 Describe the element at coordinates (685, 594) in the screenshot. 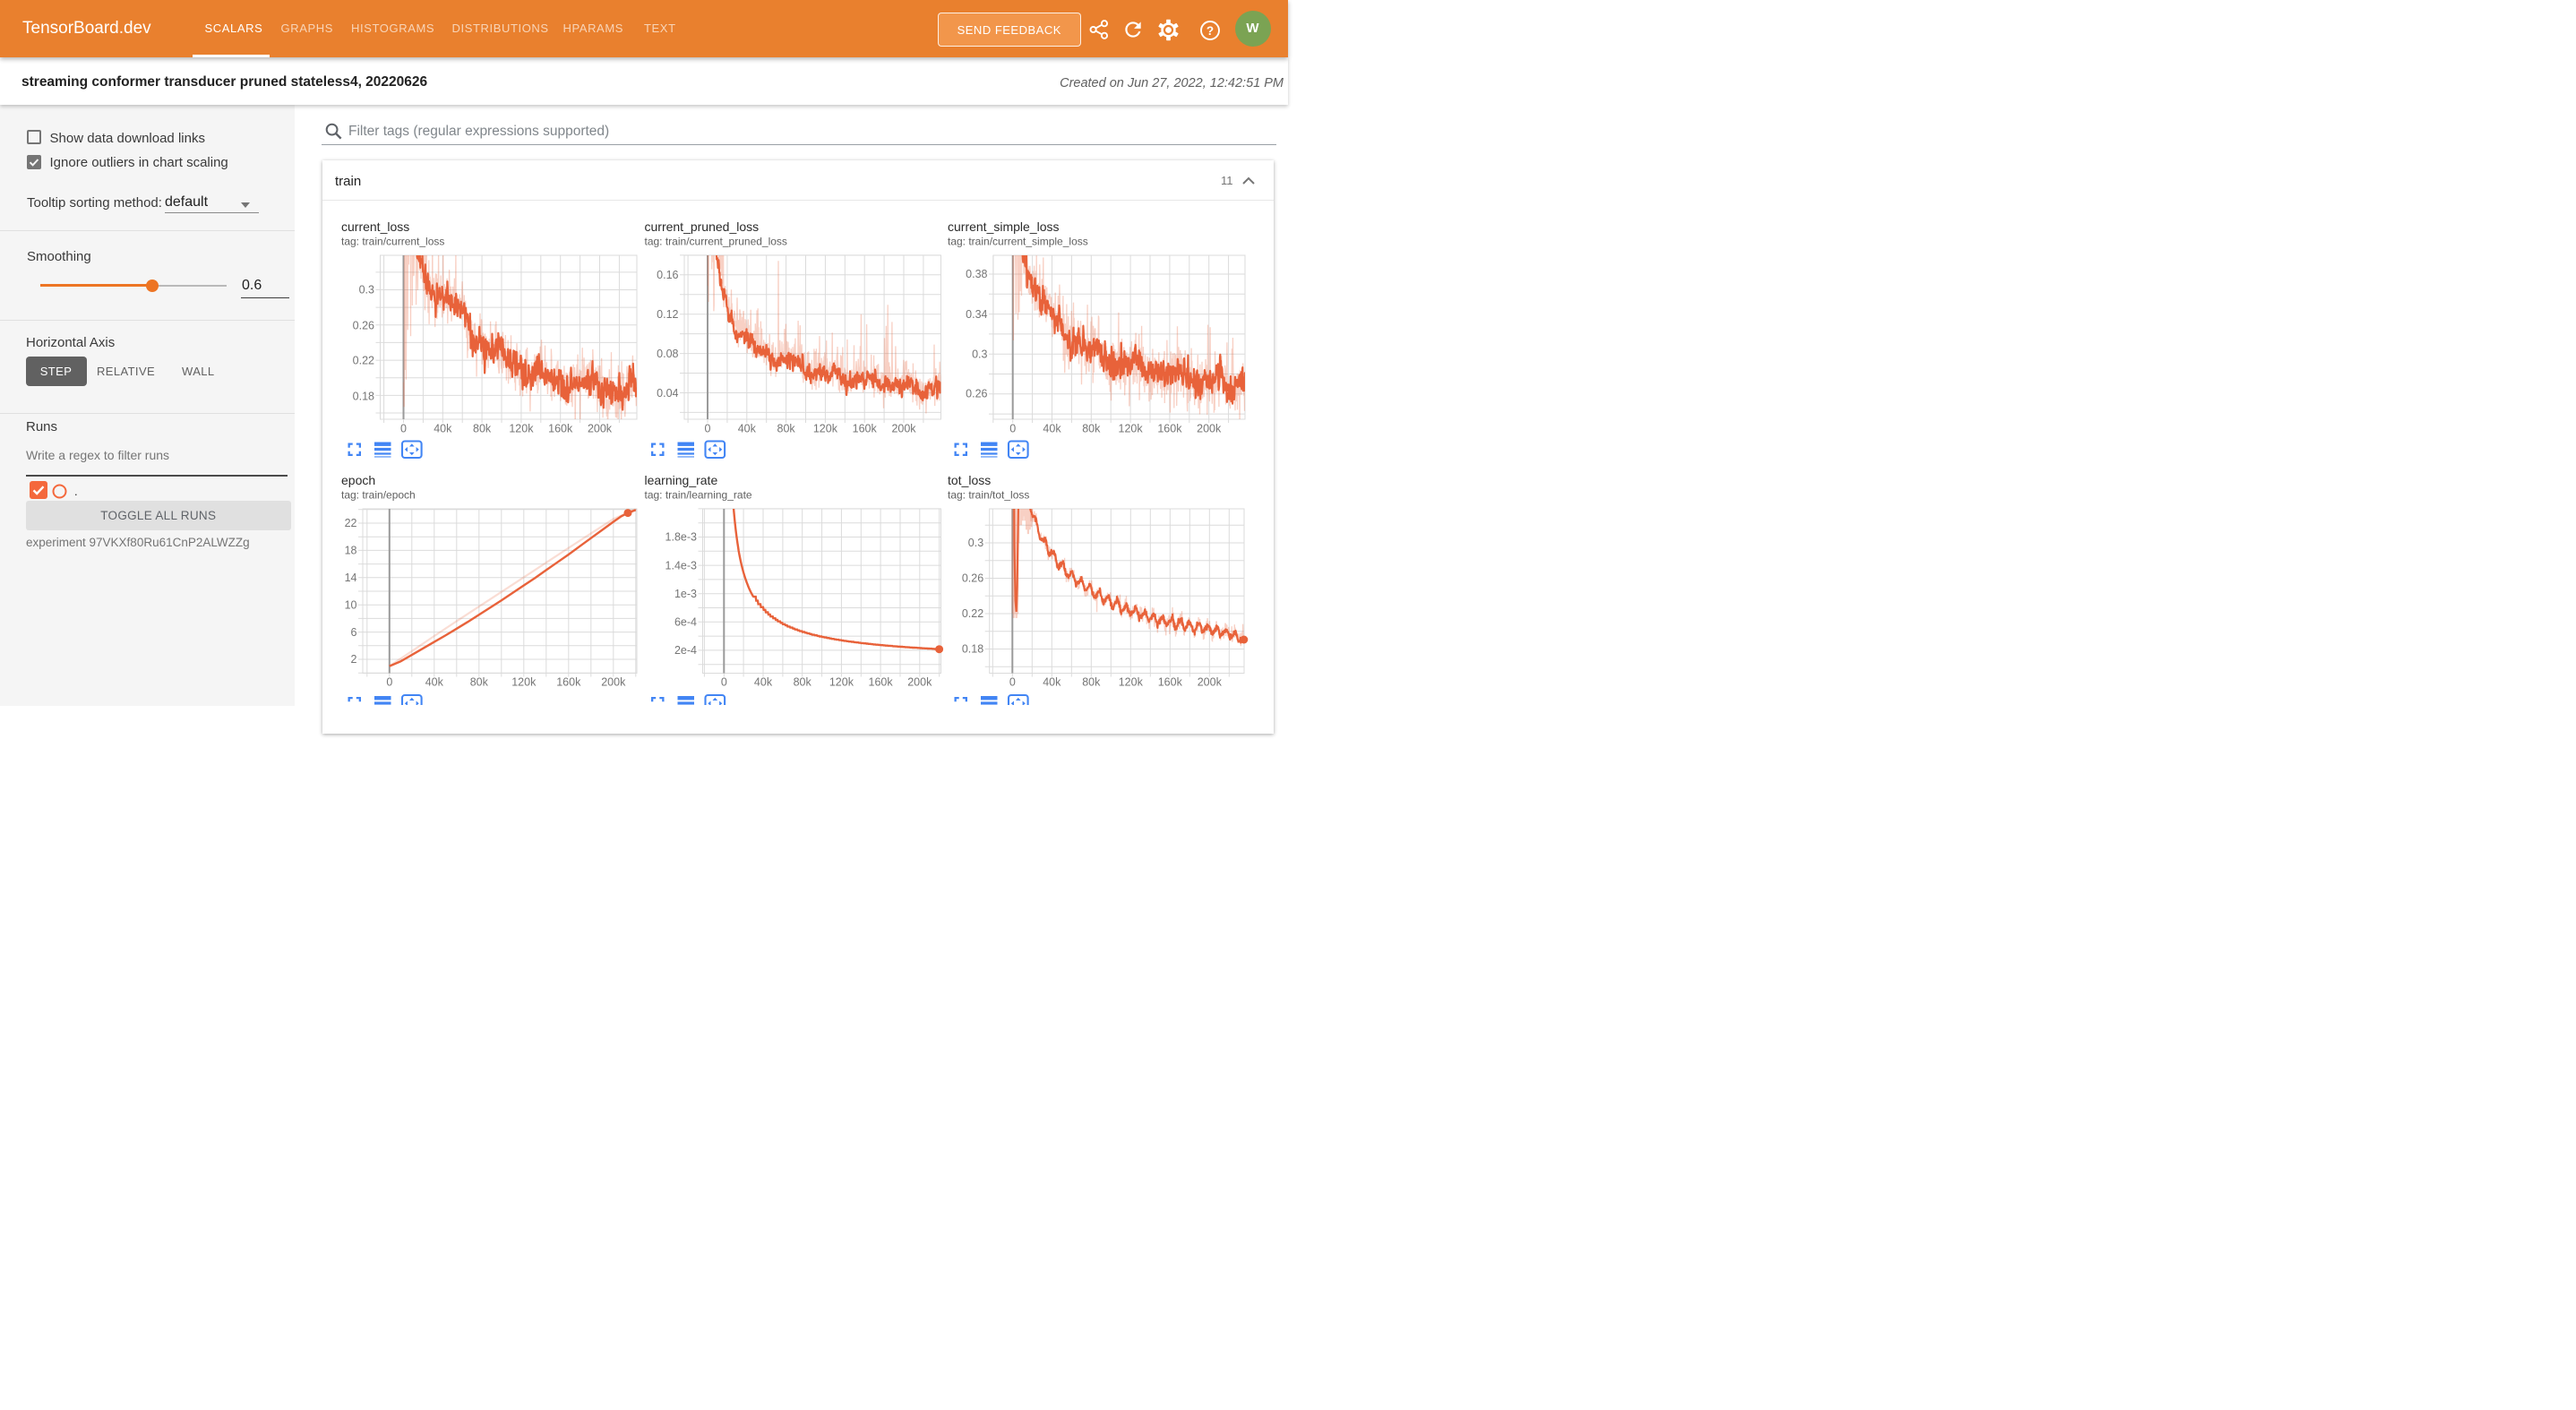

I see `svg-text: 1e-3` at that location.